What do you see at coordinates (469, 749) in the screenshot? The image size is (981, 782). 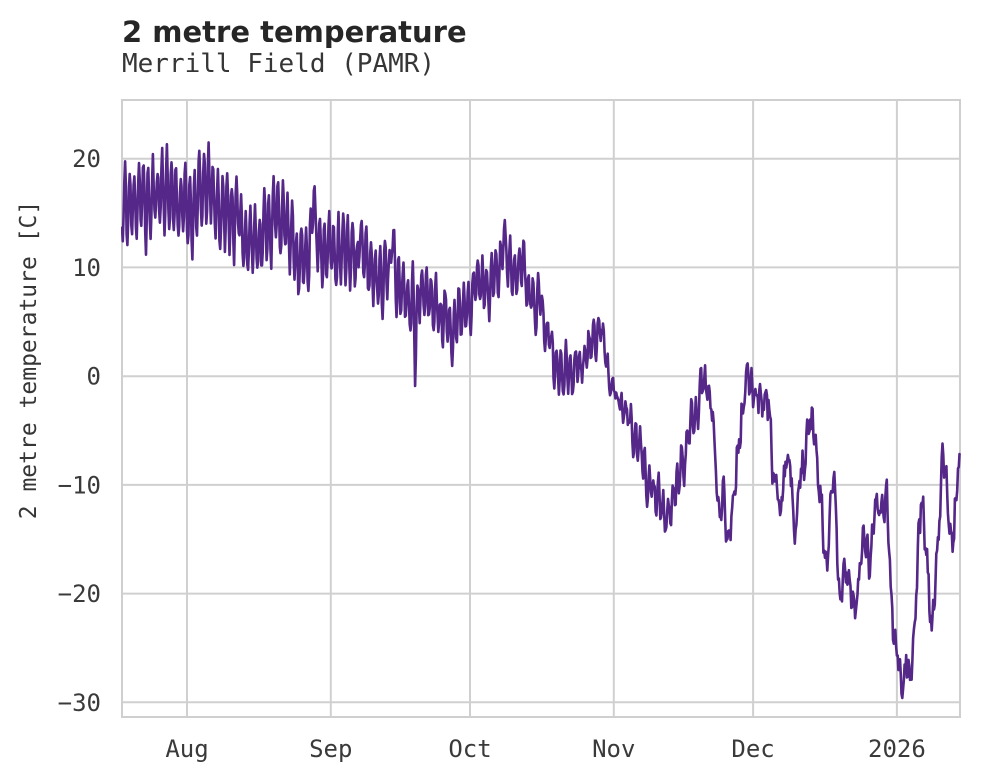 I see `x-tick-label: Oct` at bounding box center [469, 749].